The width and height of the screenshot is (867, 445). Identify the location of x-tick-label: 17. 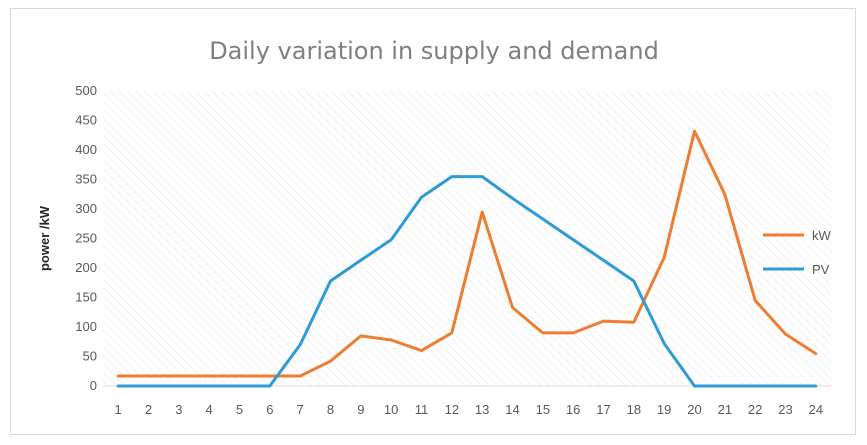
(603, 409).